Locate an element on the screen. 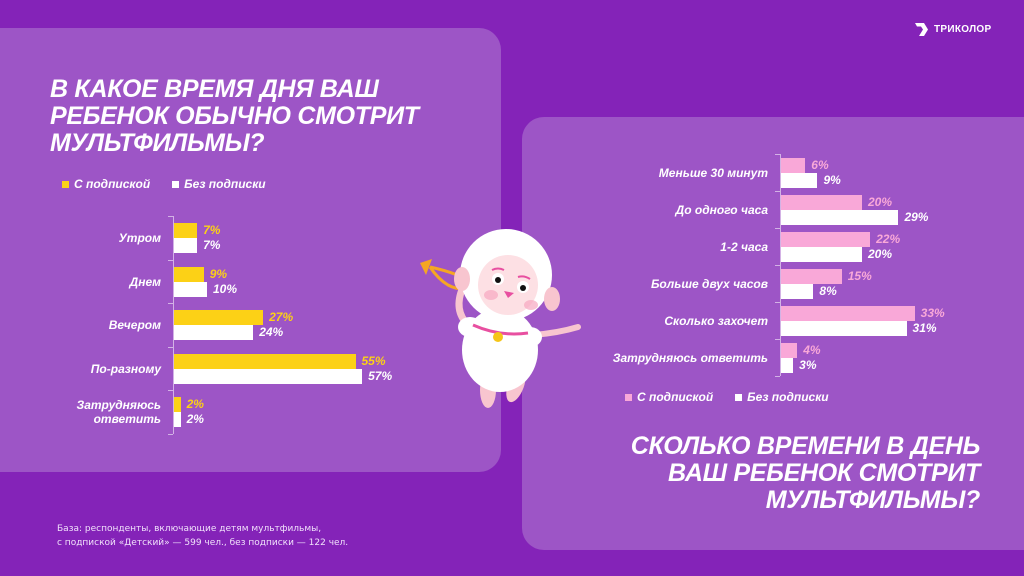 The image size is (1024, 576). value-label: 15% is located at coordinates (859, 276).